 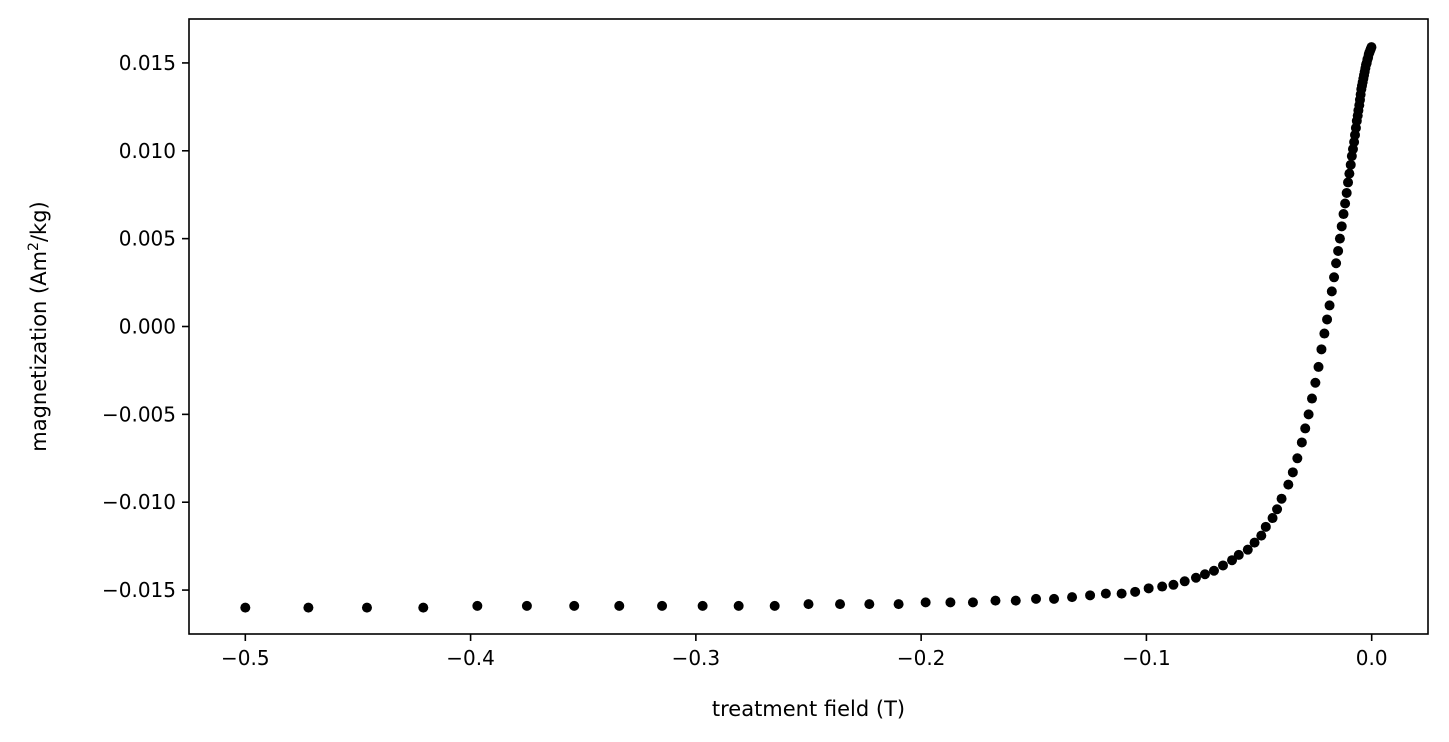 What do you see at coordinates (39, 351) in the screenshot?
I see `y-axis-label-main: magnetization (Am` at bounding box center [39, 351].